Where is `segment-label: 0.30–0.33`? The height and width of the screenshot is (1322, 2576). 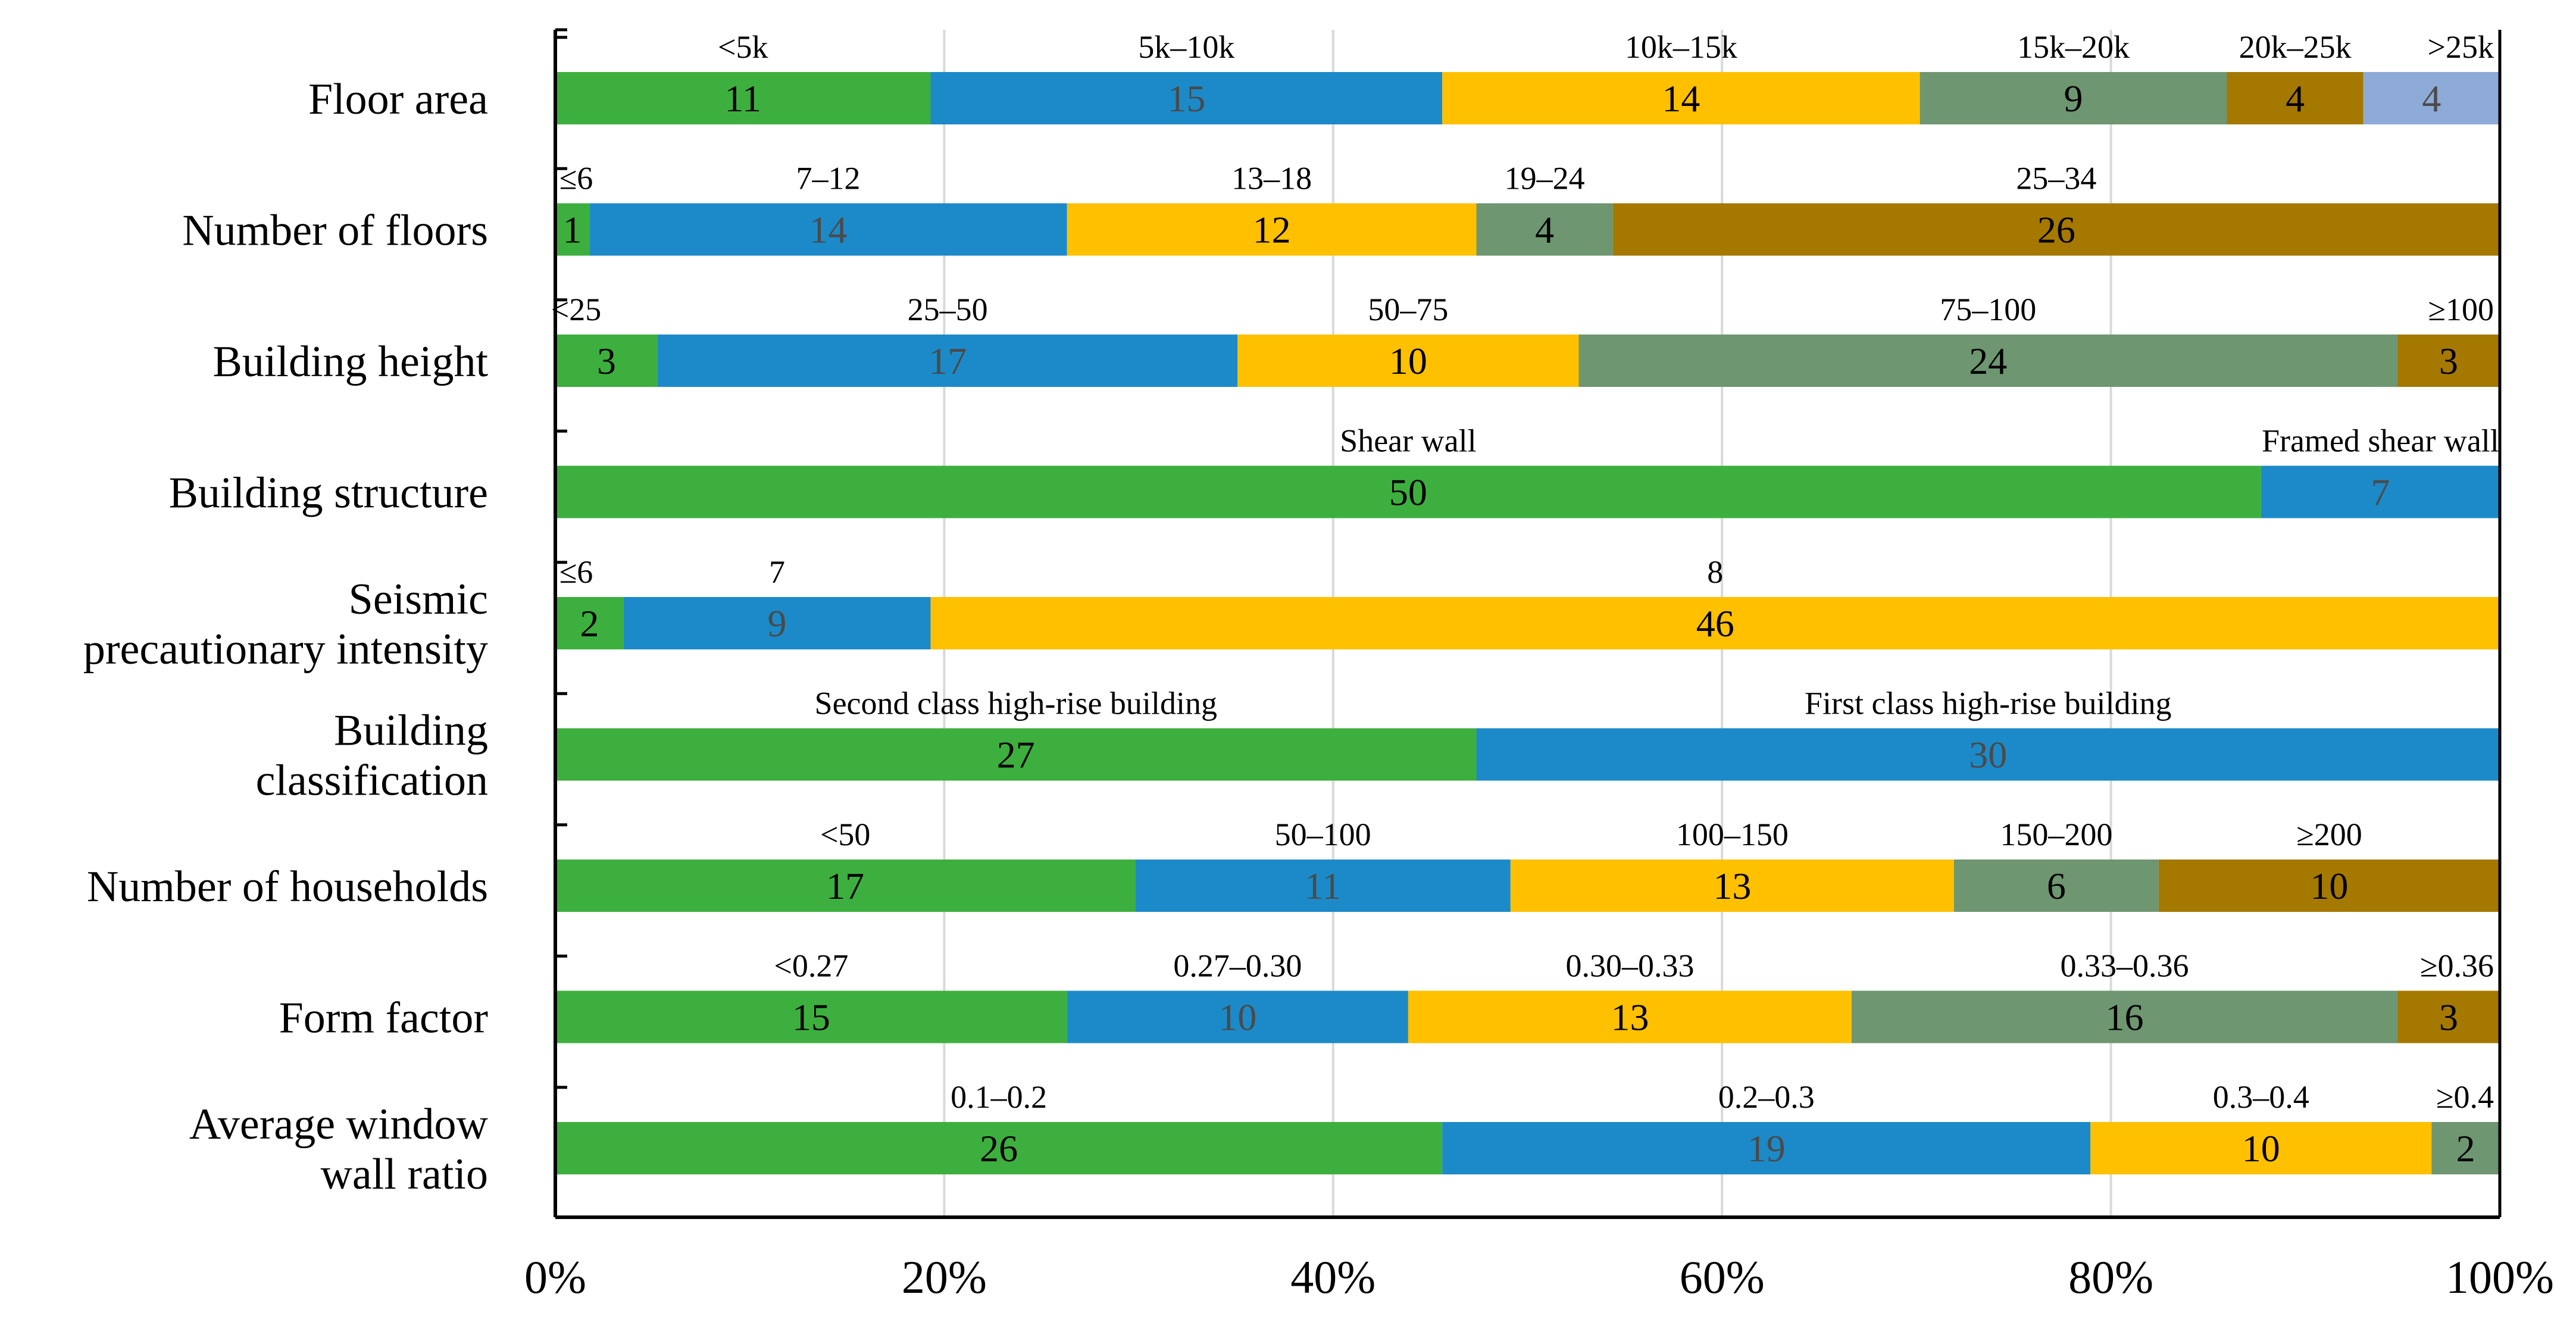
segment-label: 0.30–0.33 is located at coordinates (1629, 966).